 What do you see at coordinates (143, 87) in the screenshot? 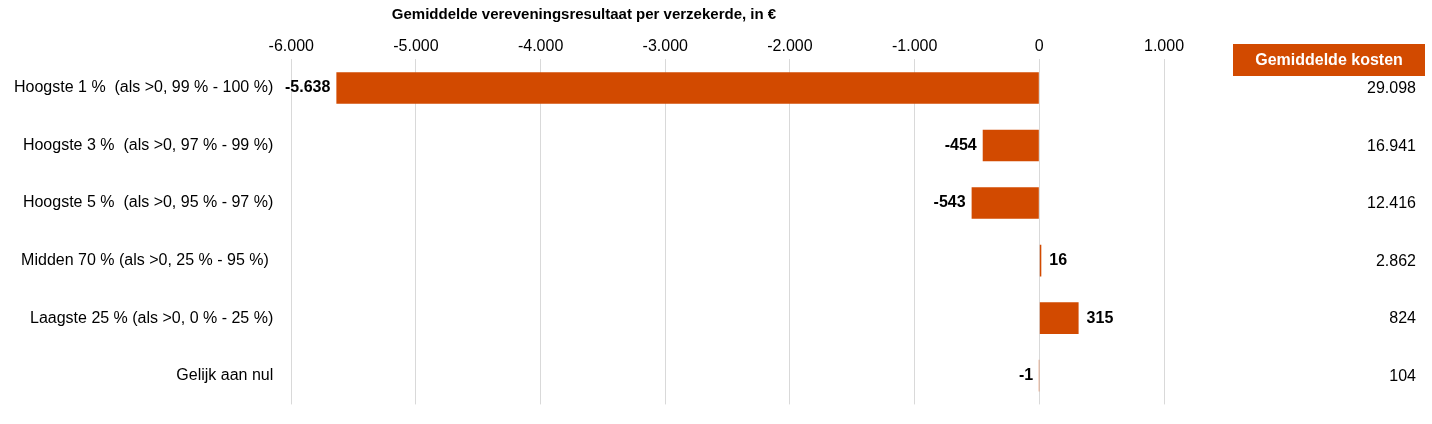
I see `y-tick-label: Hoogste 1 % (als >0, 99 % - 100 %)` at bounding box center [143, 87].